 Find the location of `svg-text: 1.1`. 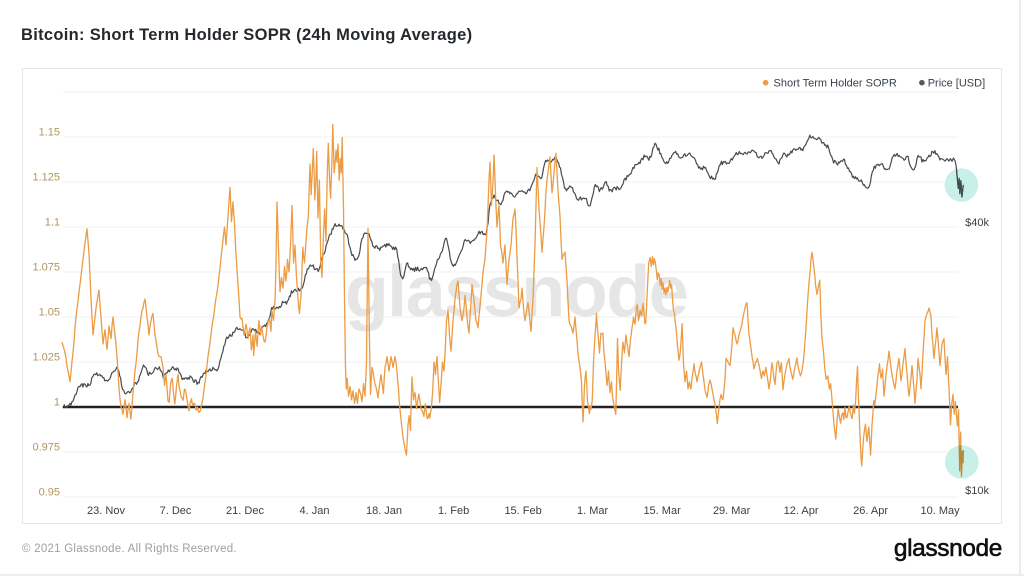

svg-text: 1.1 is located at coordinates (52, 223).